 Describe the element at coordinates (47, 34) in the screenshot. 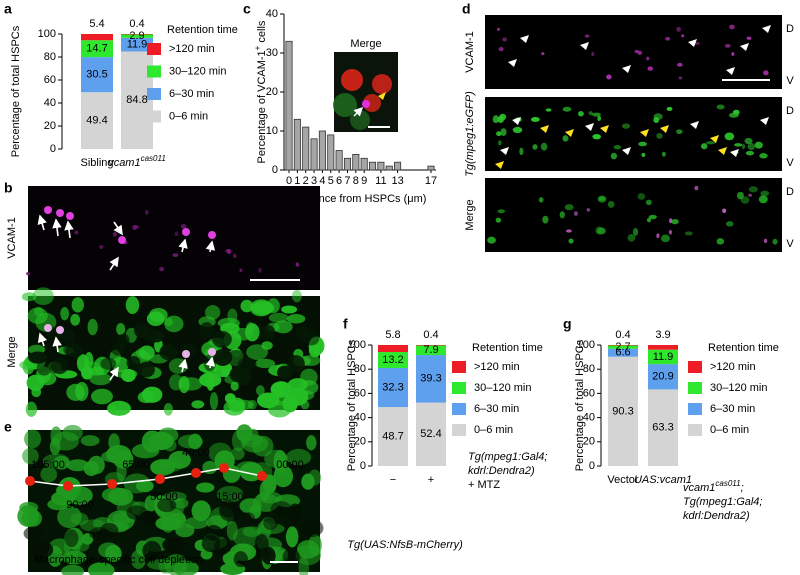

I see `y-tick-label: 100` at that location.